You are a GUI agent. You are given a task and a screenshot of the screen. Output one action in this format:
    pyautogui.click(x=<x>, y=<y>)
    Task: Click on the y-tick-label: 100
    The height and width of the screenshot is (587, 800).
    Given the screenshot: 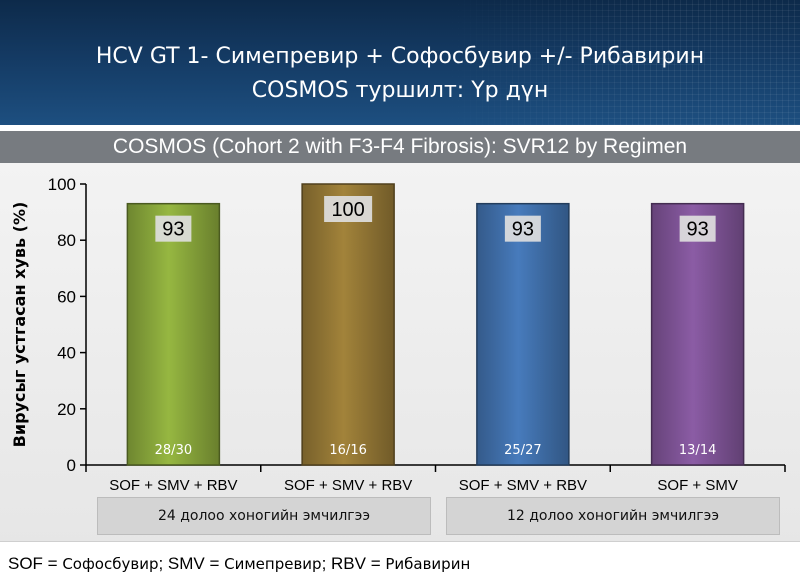 What is the action you would take?
    pyautogui.click(x=62, y=184)
    